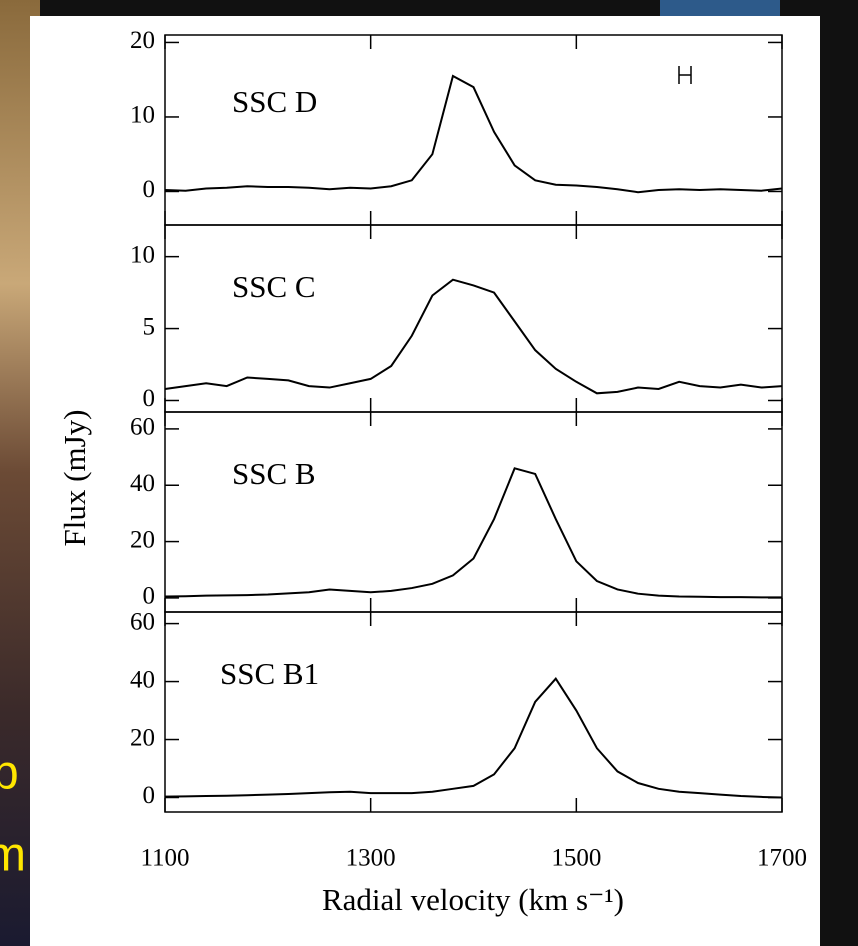  Describe the element at coordinates (74, 478) in the screenshot. I see `y-axis-label: Flux (mJy)` at that location.